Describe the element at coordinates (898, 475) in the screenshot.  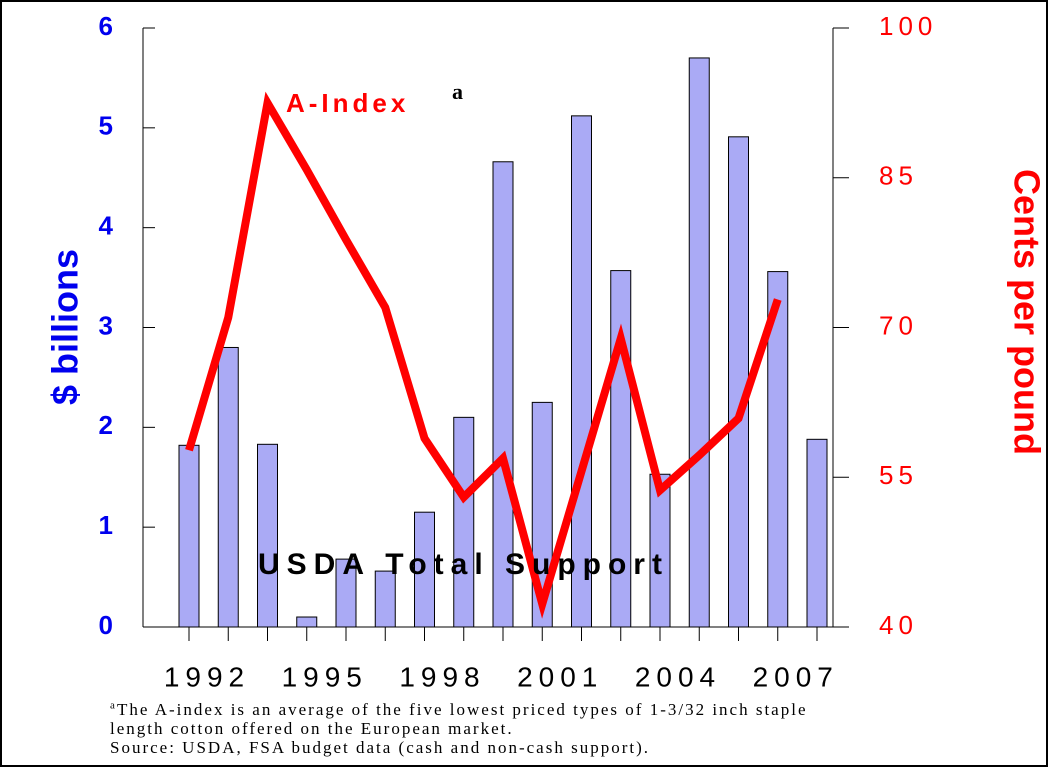
I see `y2-tick-label: 55` at that location.